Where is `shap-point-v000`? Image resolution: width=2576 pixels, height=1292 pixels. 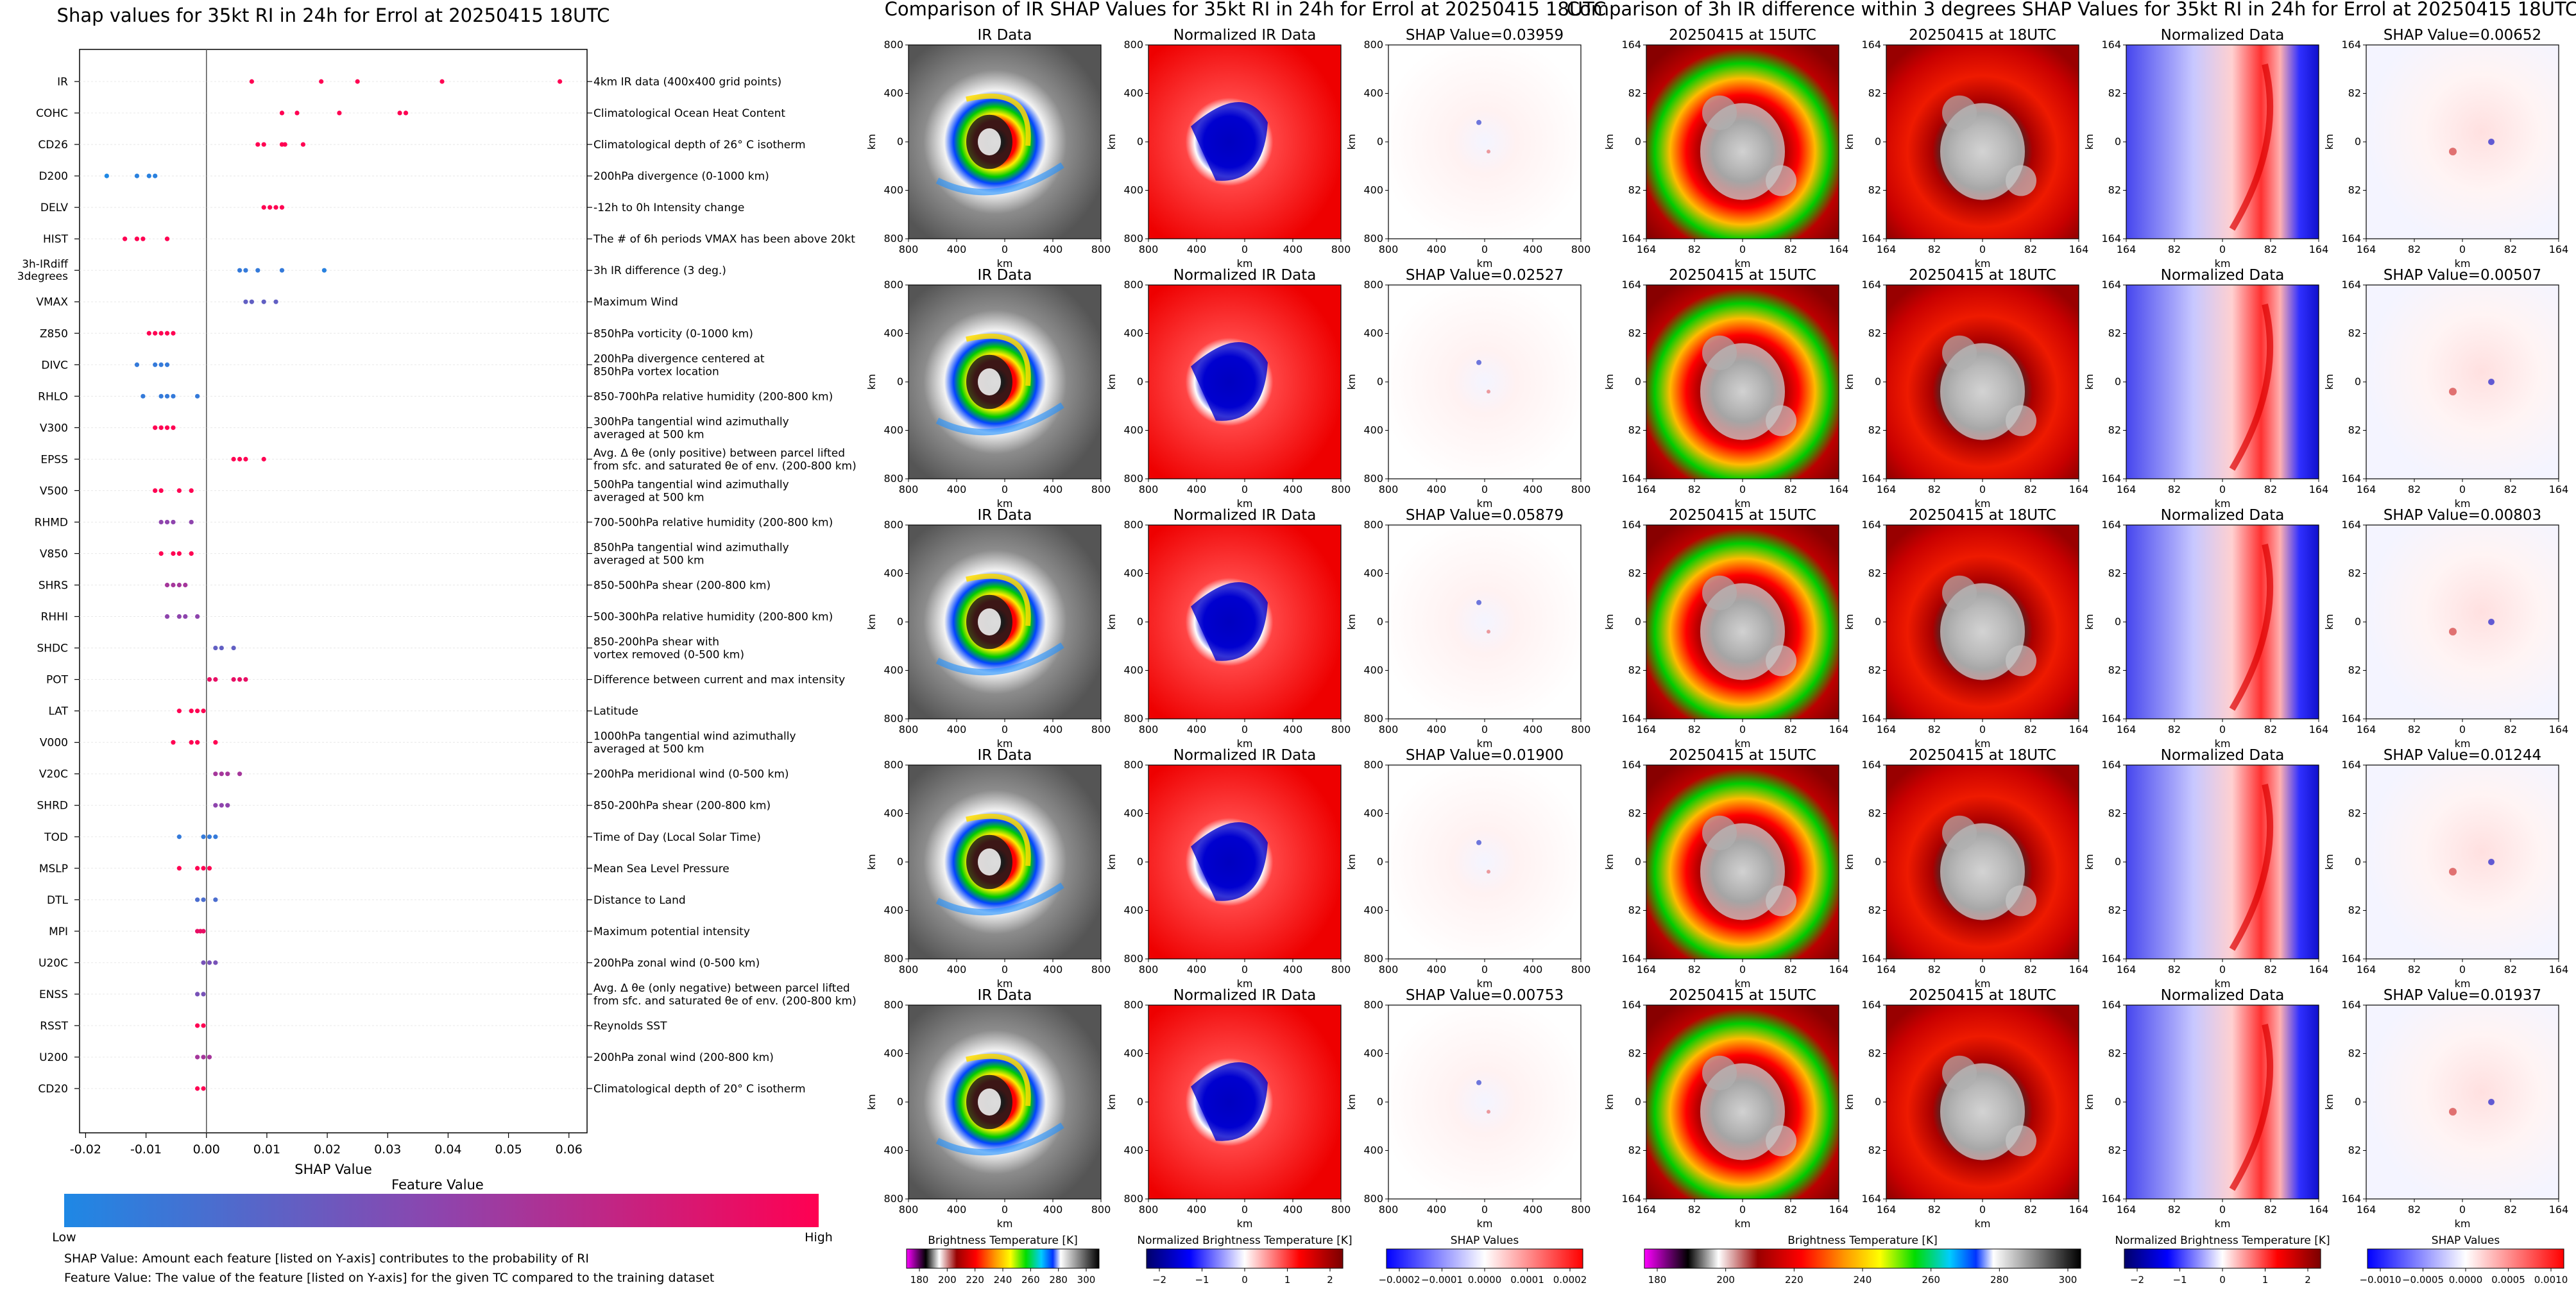 shap-point-v000 is located at coordinates (173, 742).